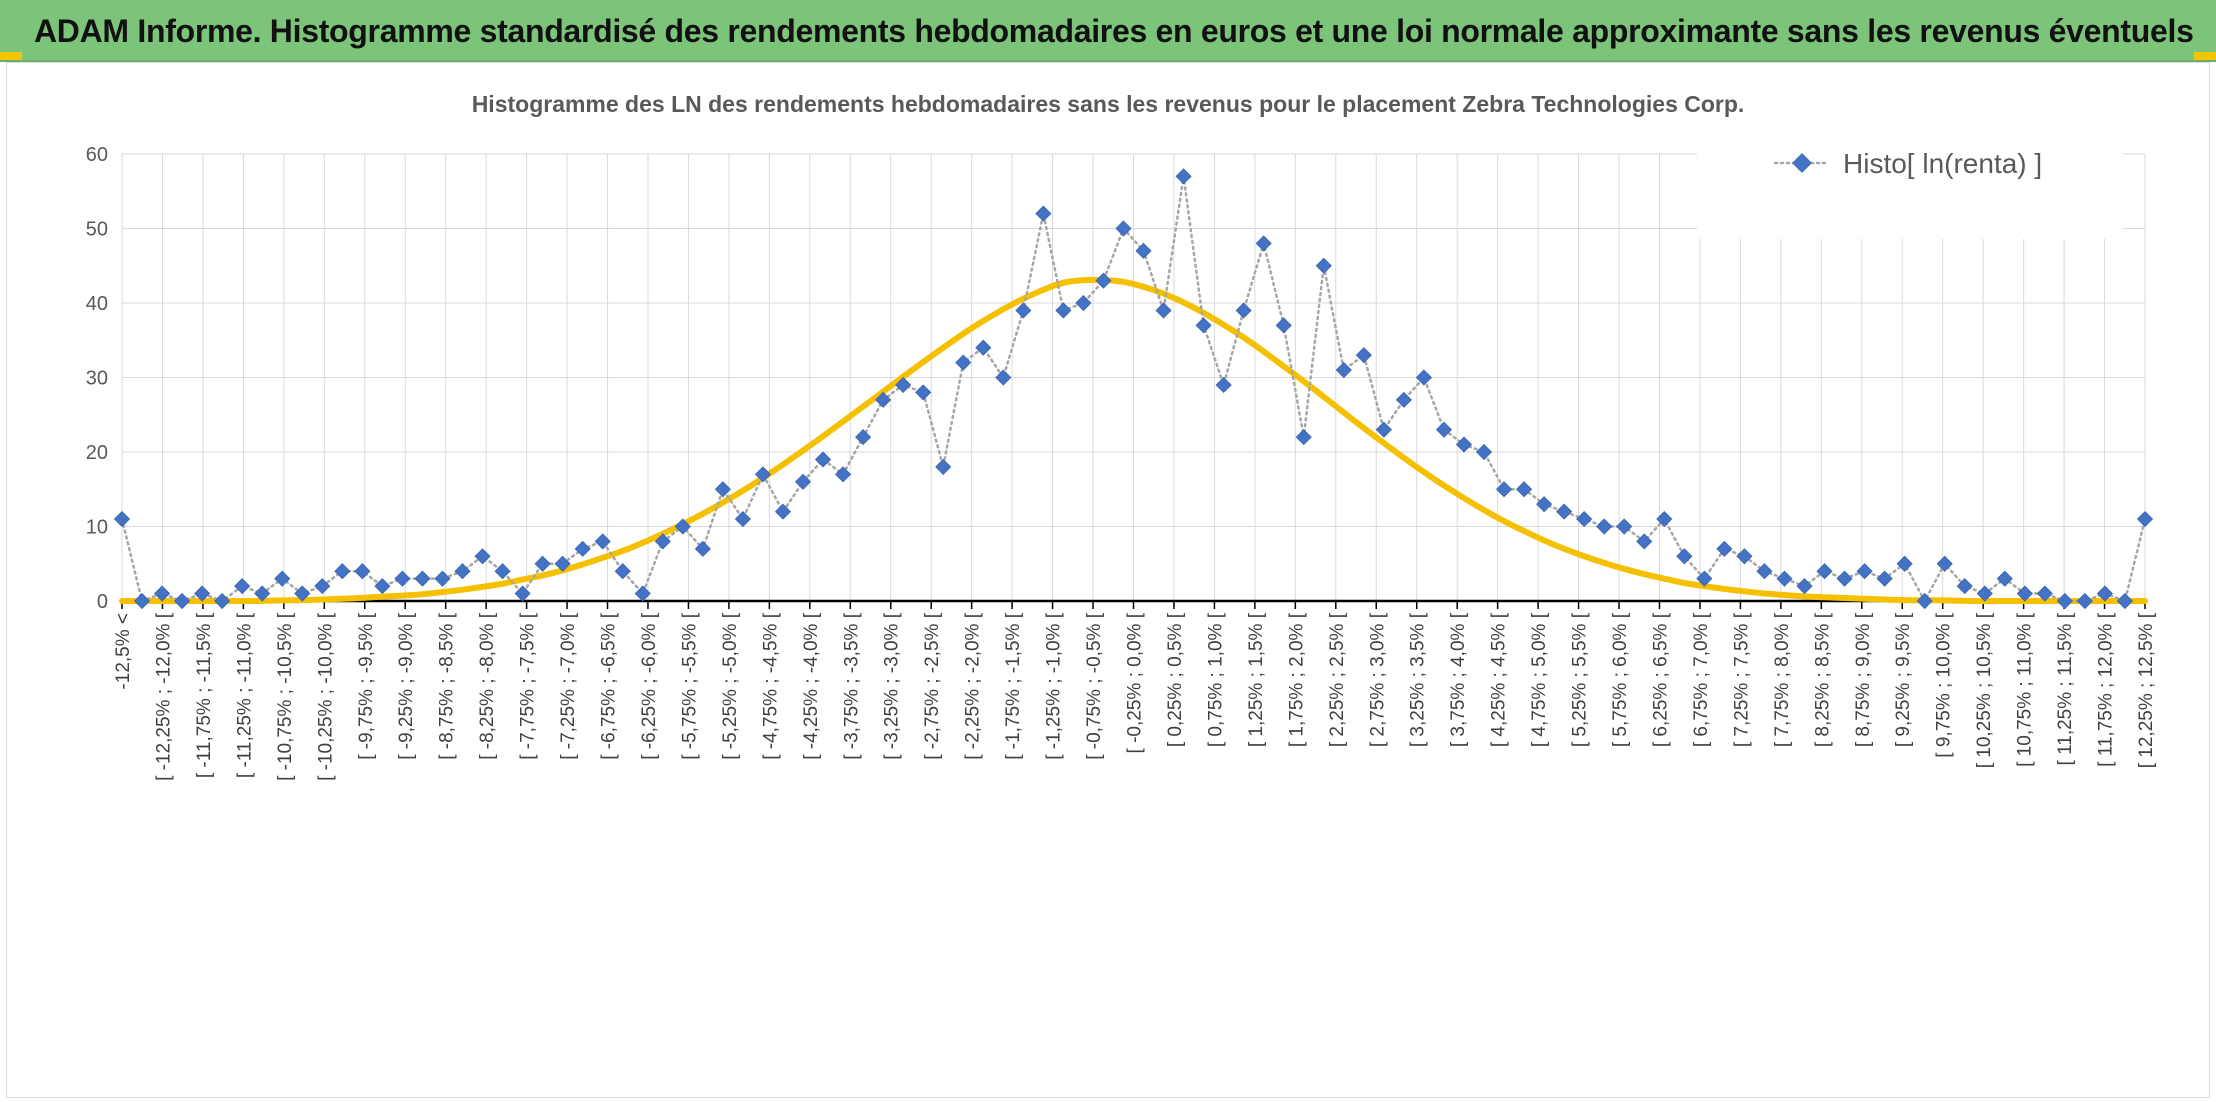 The image size is (2216, 1102). Describe the element at coordinates (649, 686) in the screenshot. I see `x-tick-label: [ -6,25% ; -6,0% [` at that location.